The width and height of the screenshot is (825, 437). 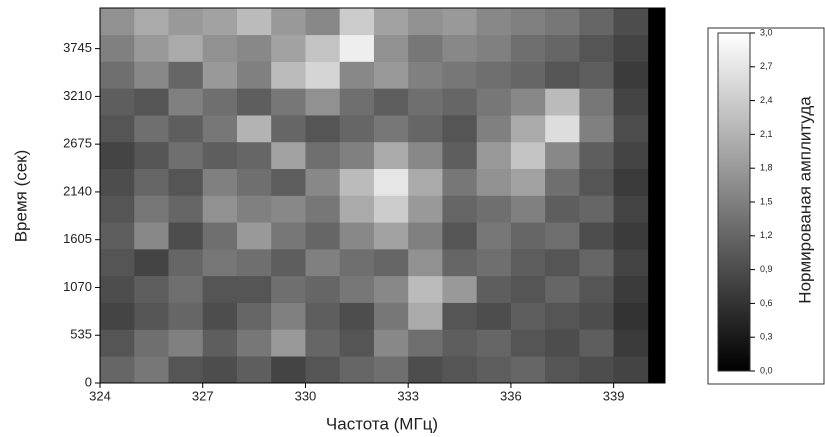 I want to click on colorbar-tick-label: 0,9, so click(x=766, y=269).